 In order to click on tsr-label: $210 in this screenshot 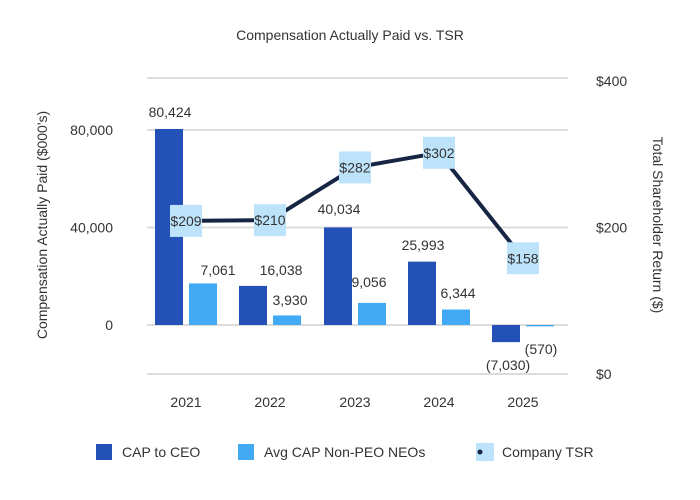, I will do `click(269, 220)`.